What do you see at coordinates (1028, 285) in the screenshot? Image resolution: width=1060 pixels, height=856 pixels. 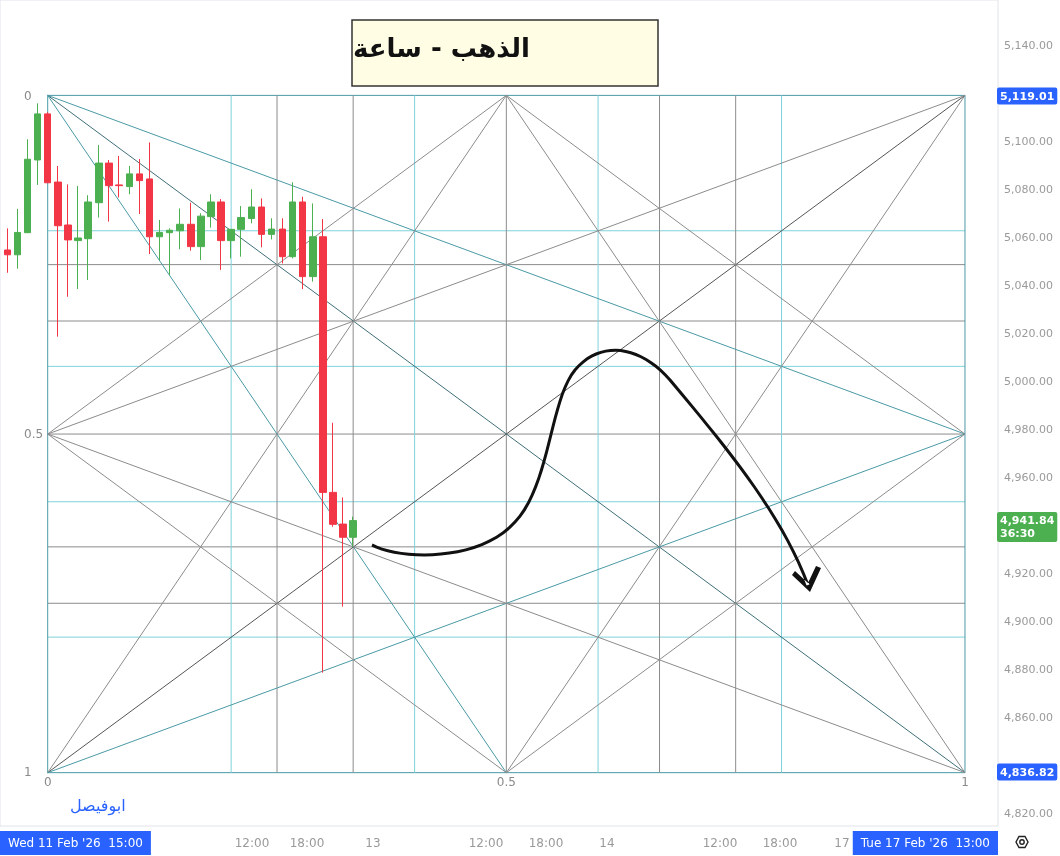 I see `y-tick-label: 5,040.00` at bounding box center [1028, 285].